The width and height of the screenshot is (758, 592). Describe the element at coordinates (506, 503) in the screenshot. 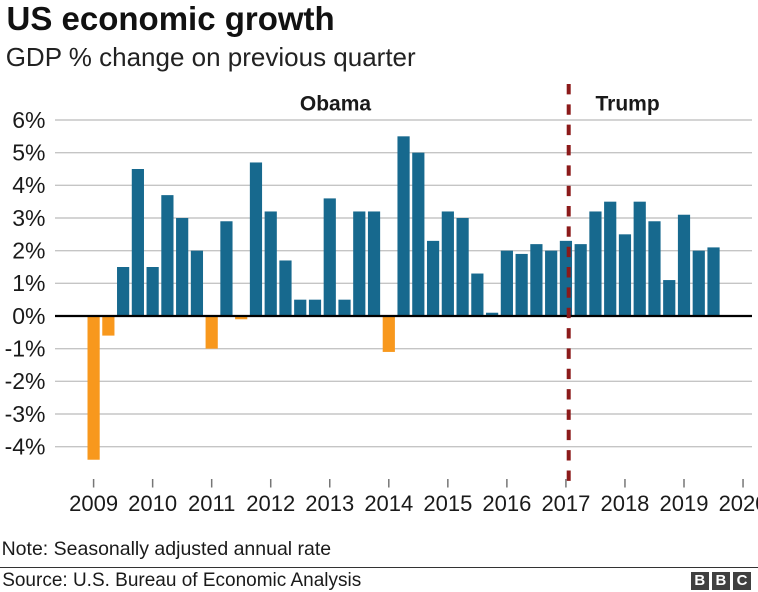

I see `svg-text: 2016` at that location.